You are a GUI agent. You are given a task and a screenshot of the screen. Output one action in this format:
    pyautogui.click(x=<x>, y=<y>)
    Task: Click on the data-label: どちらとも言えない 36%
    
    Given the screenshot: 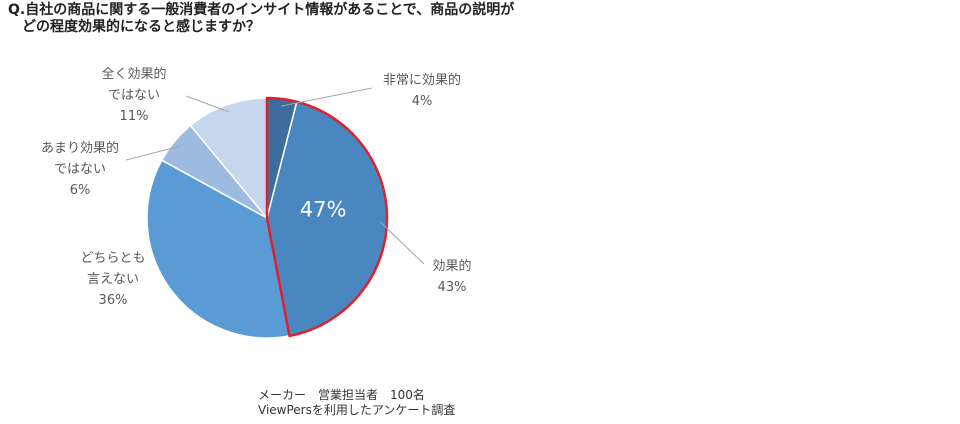 What is the action you would take?
    pyautogui.click(x=113, y=279)
    